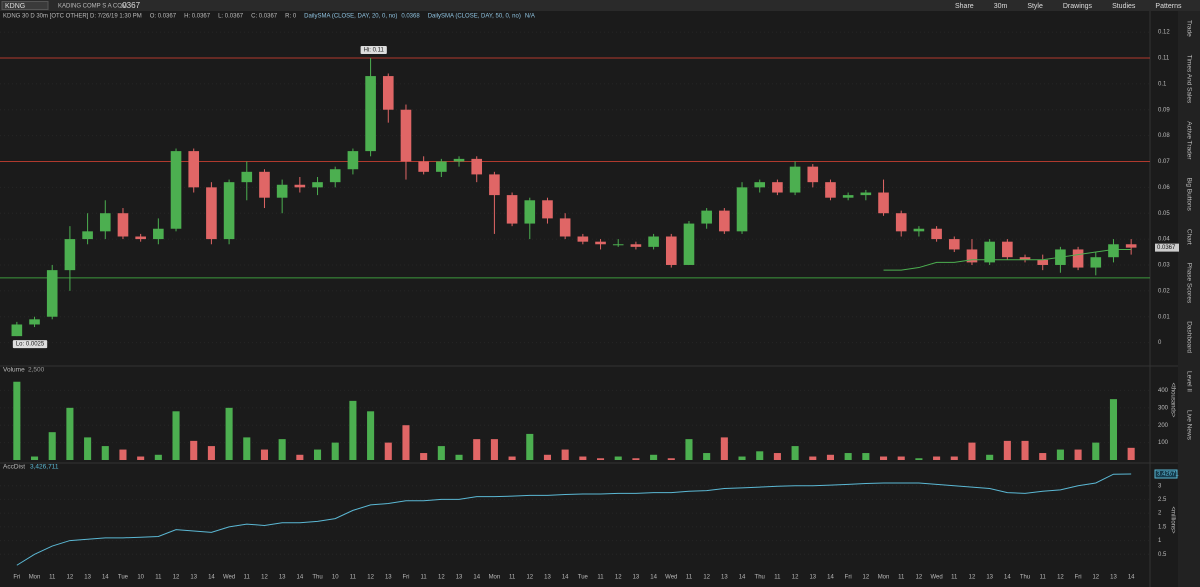 This screenshot has width=1200, height=587. I want to click on quote-item: H: 0.0367, so click(197, 17).